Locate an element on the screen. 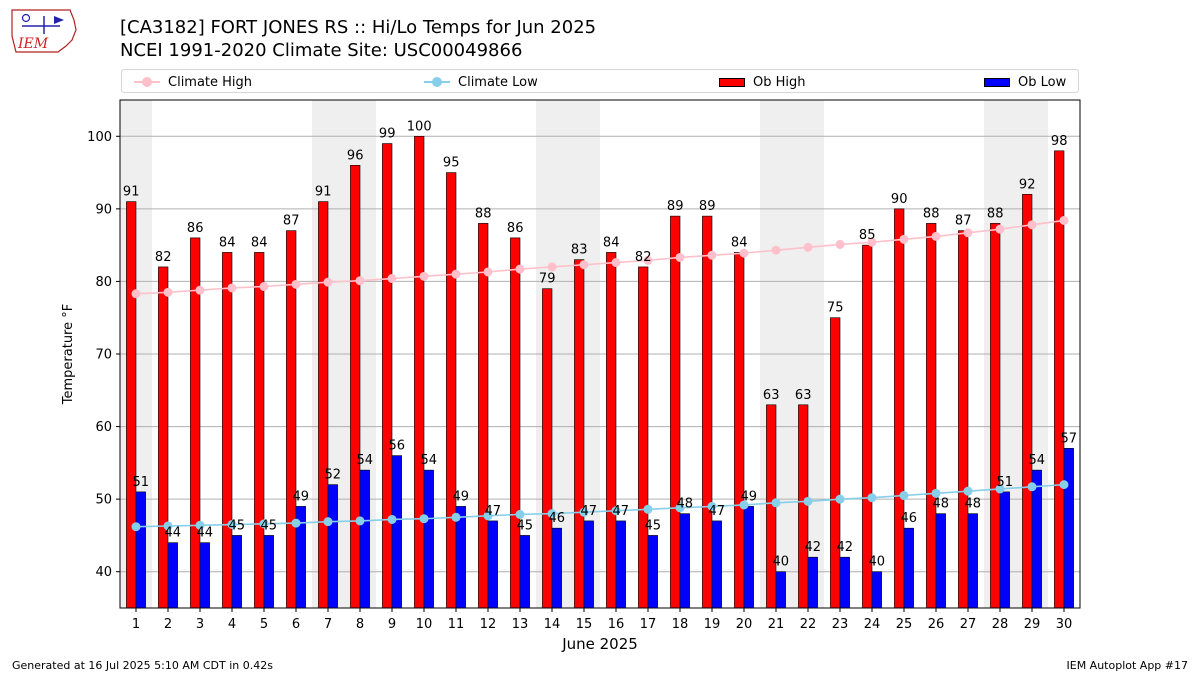 The image size is (1200, 675). ob-low-data-label: 48 is located at coordinates (973, 504).